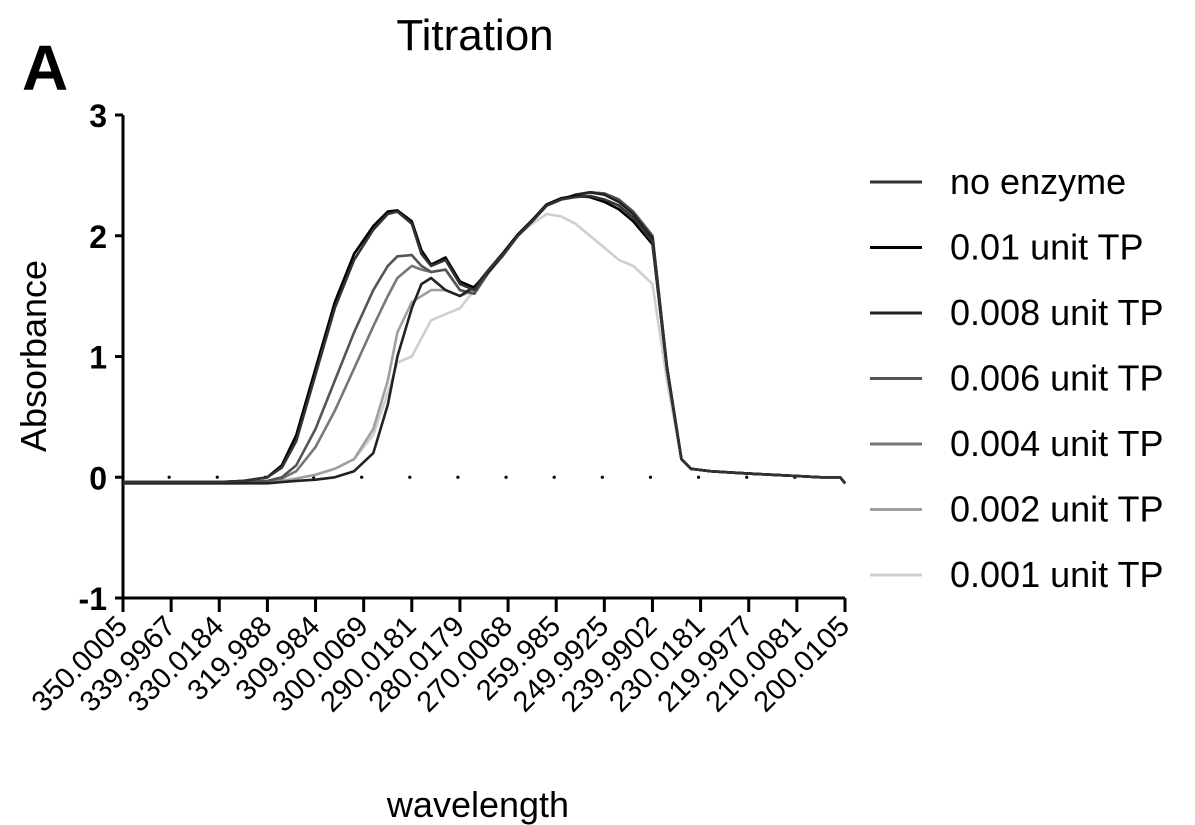 The width and height of the screenshot is (1195, 825). Describe the element at coordinates (1057, 443) in the screenshot. I see `legend-label: 0.004 unit TP` at that location.